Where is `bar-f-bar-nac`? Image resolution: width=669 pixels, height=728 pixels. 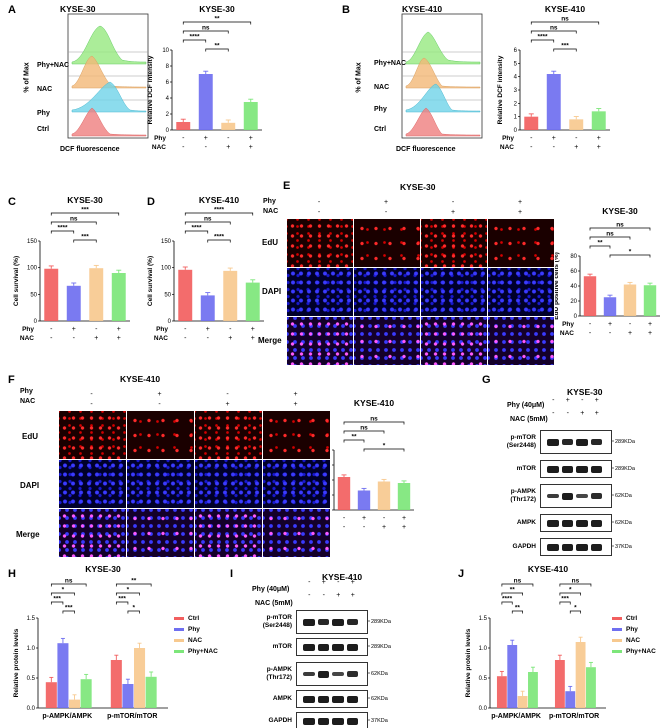 bar-f-bar-nac is located at coordinates (384, 495).